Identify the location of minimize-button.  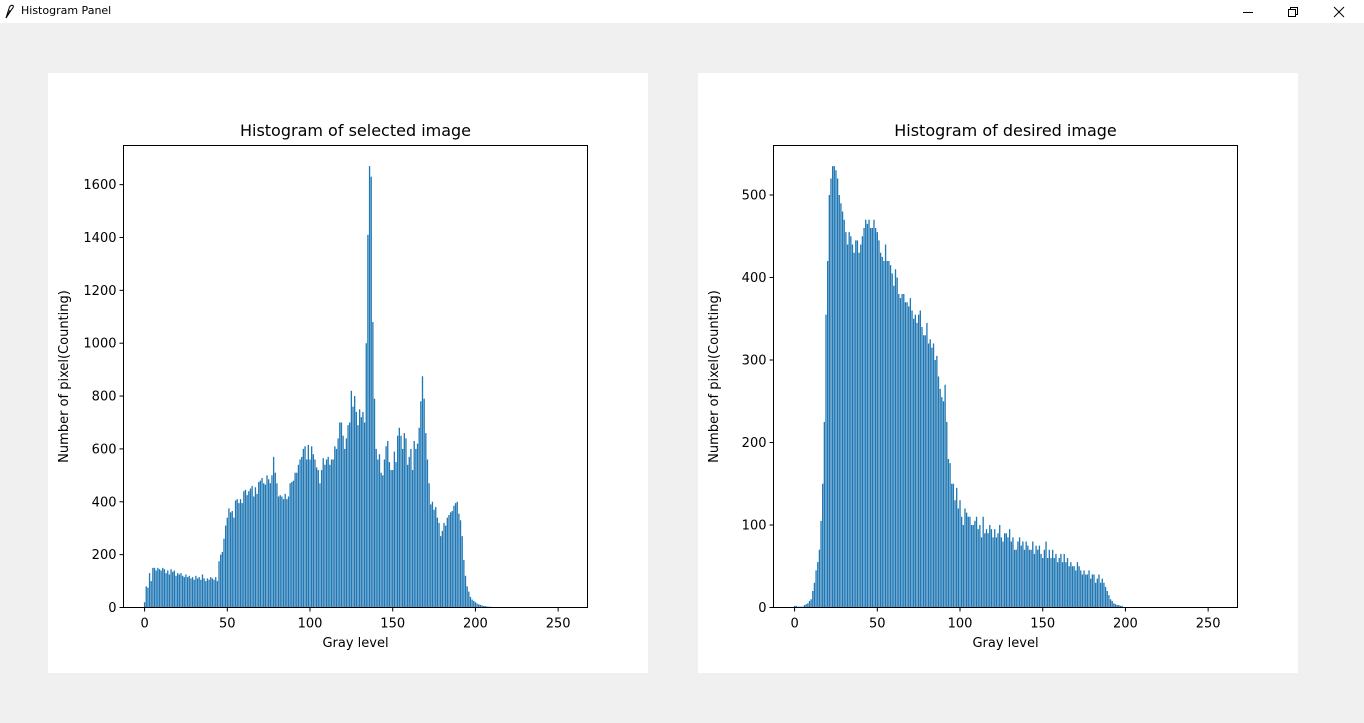
(1248, 11).